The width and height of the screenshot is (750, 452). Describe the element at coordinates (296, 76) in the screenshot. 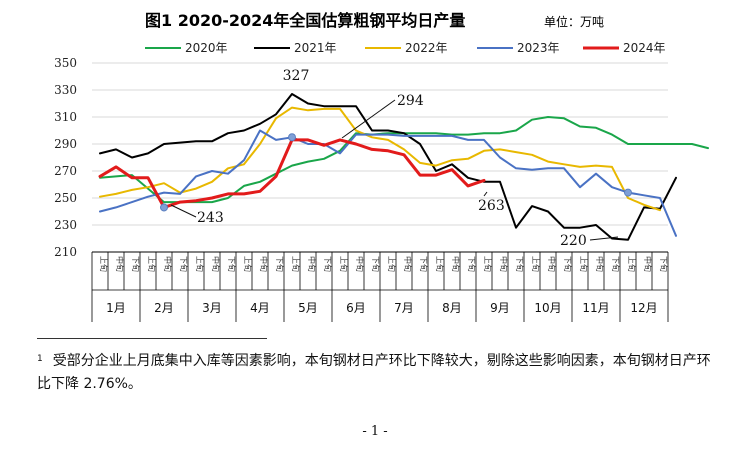

I see `data-label: 327` at that location.